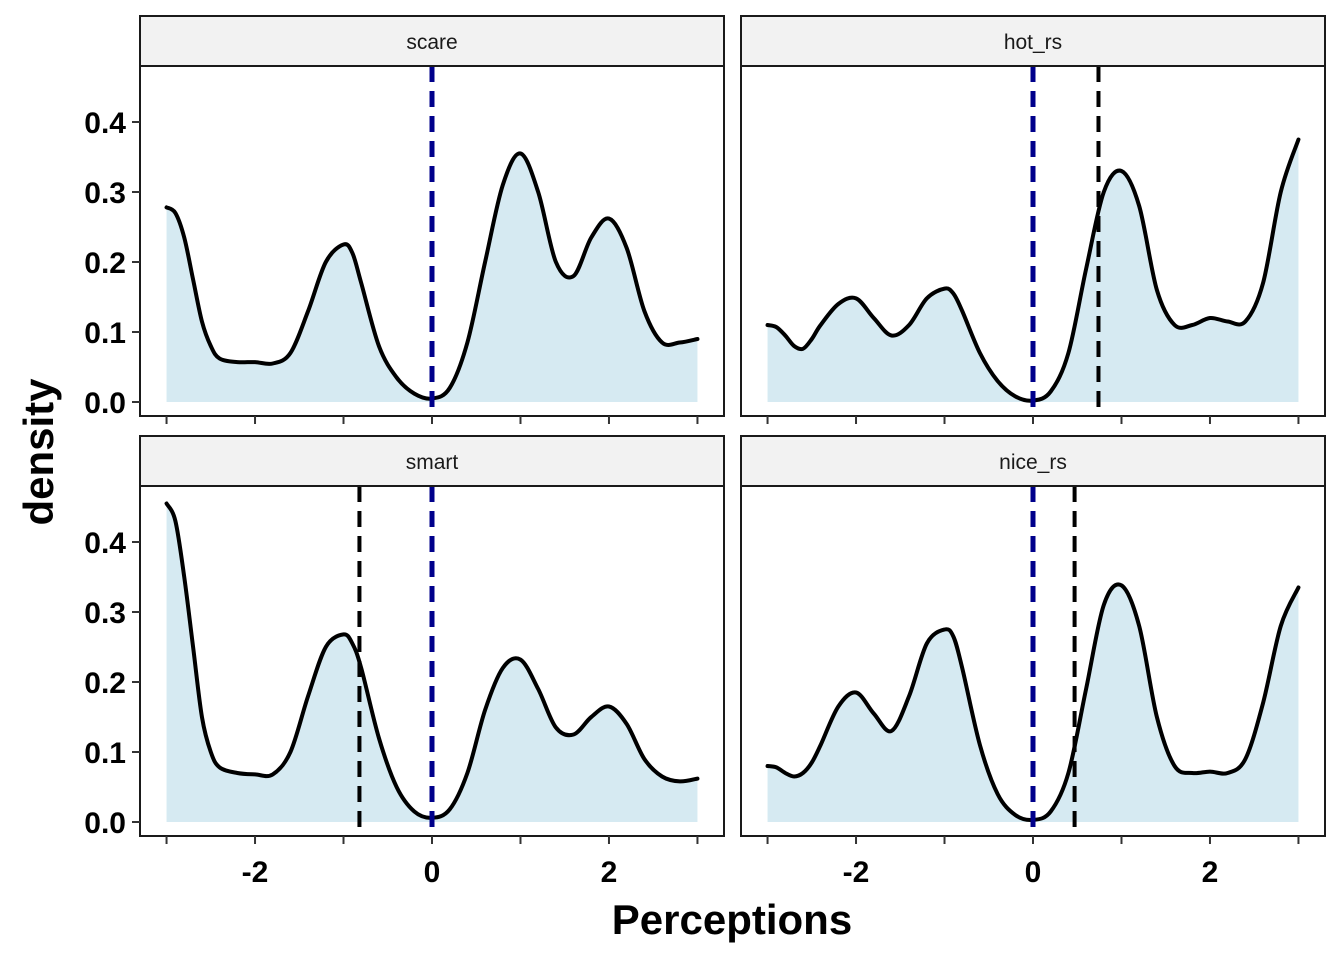 The width and height of the screenshot is (1344, 960). I want to click on x-tick-label-smart-1: 0, so click(432, 872).